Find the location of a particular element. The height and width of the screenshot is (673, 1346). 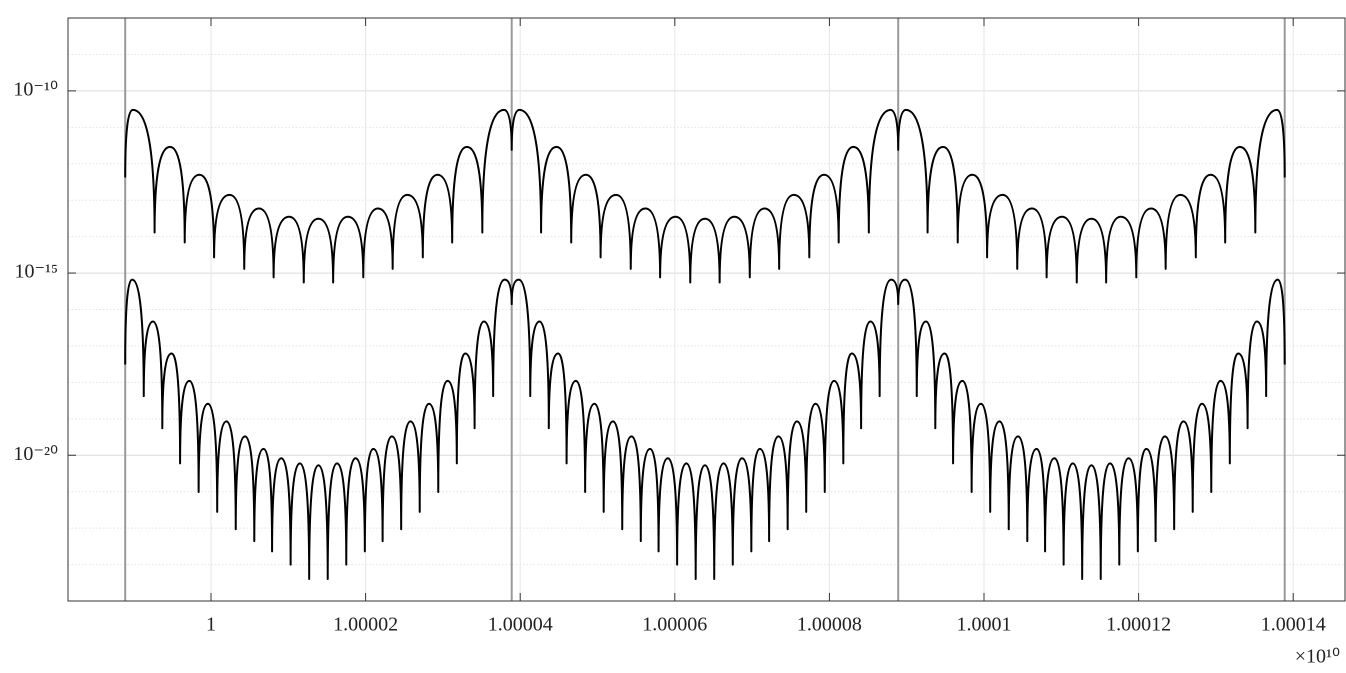

y-tick-label: 10⁻¹⁵ is located at coordinates (36, 272).